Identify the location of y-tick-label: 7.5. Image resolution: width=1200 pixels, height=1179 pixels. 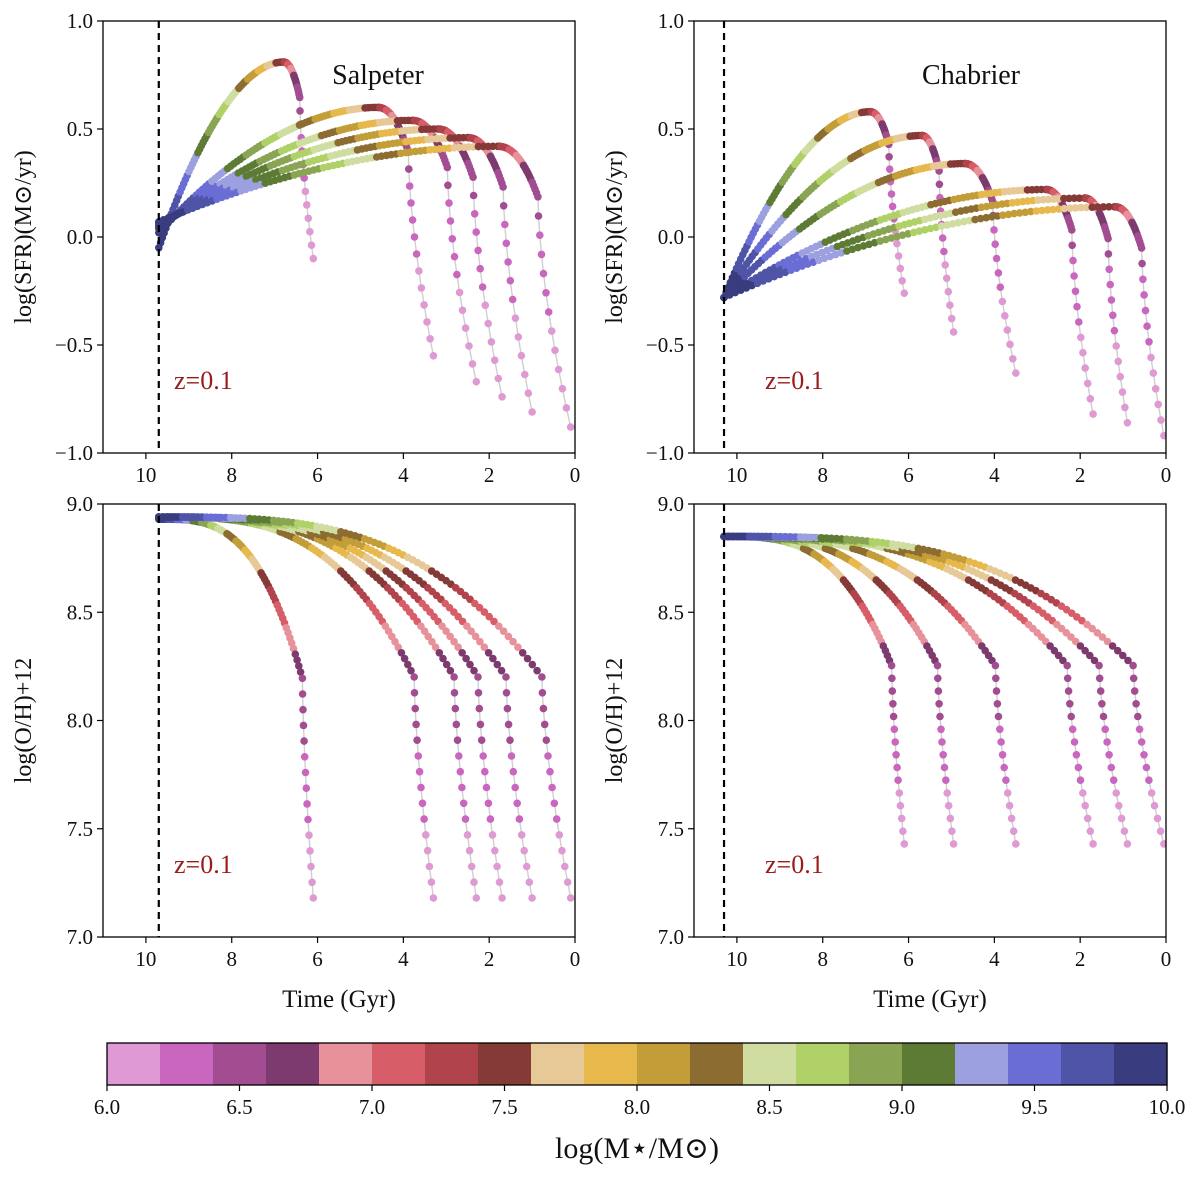
(671, 829).